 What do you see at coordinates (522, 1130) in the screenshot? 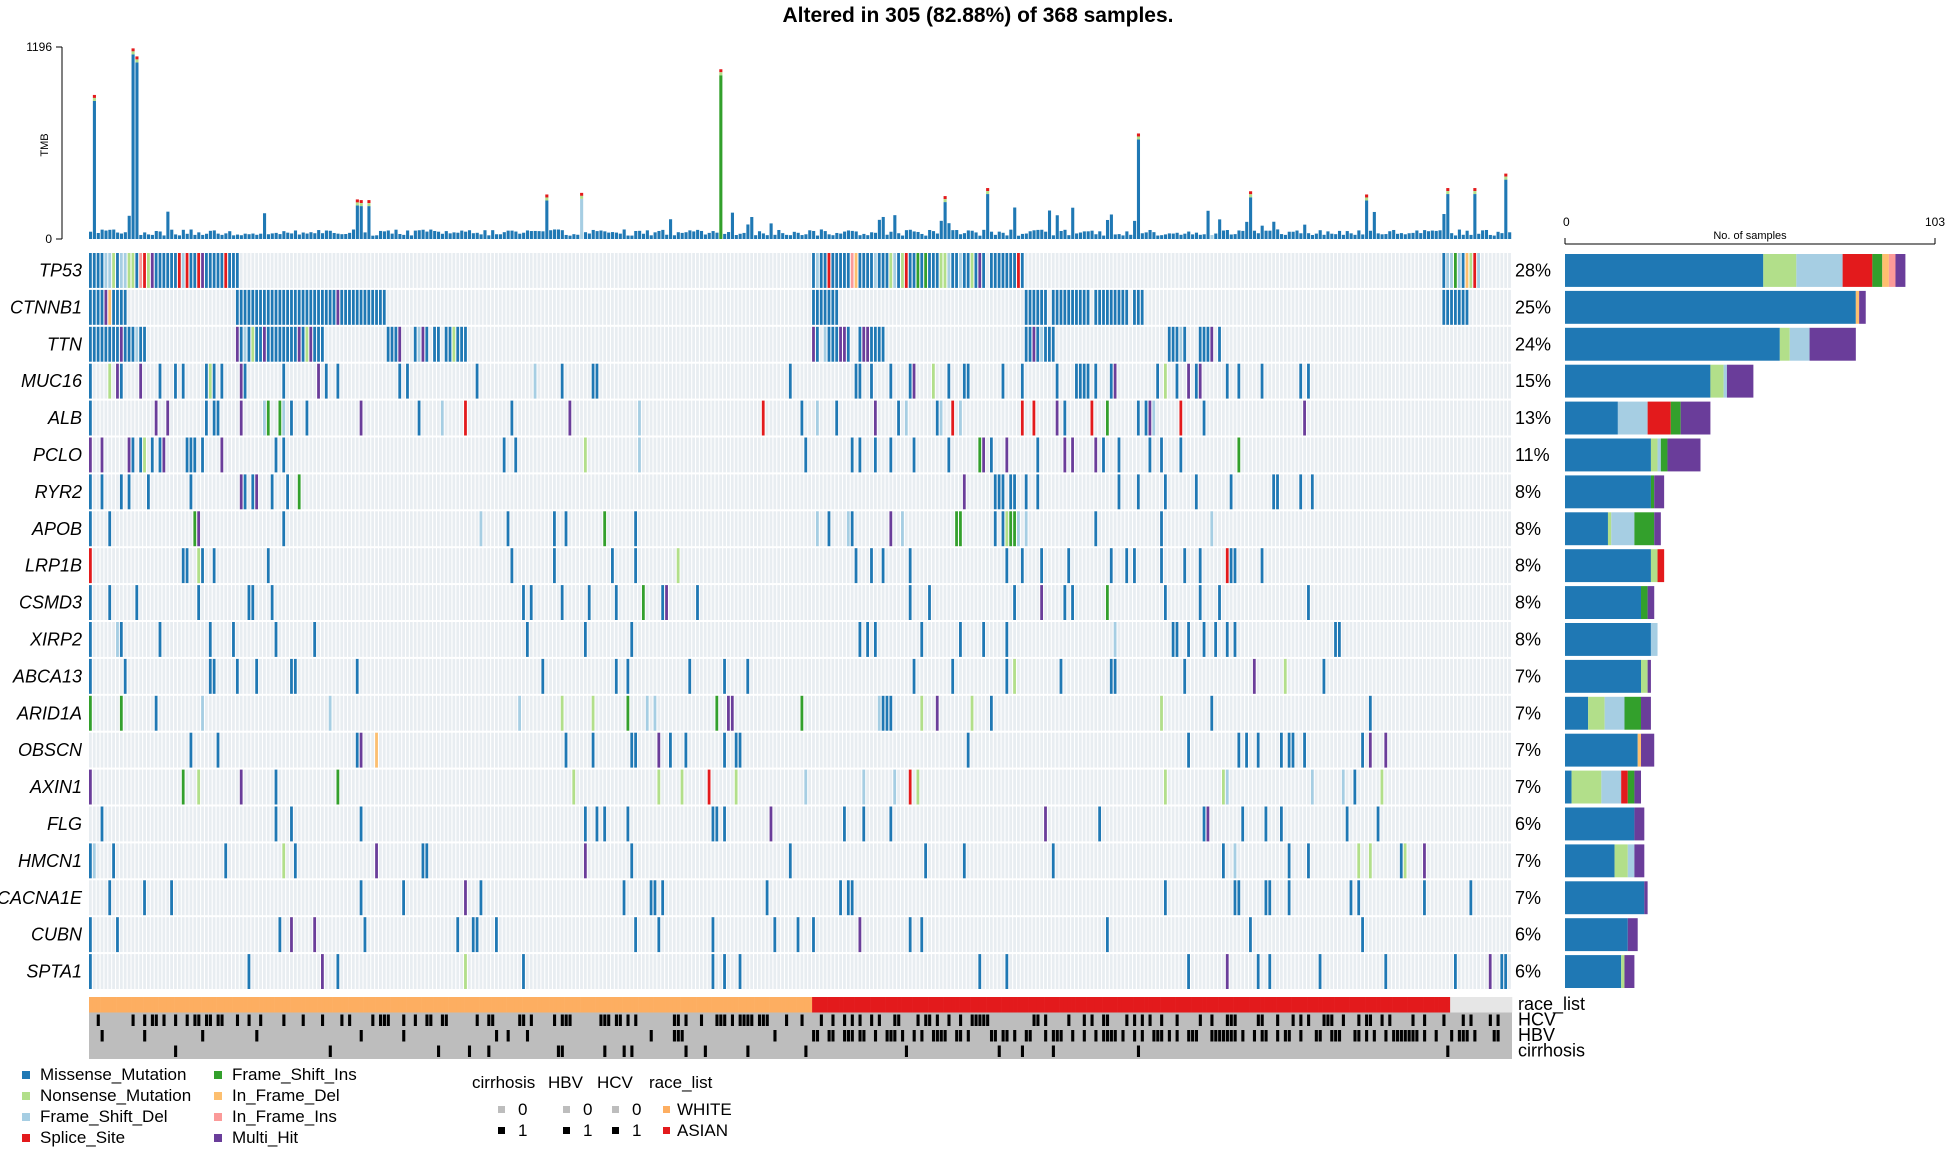
I see `binary-legend-label: 1` at bounding box center [522, 1130].